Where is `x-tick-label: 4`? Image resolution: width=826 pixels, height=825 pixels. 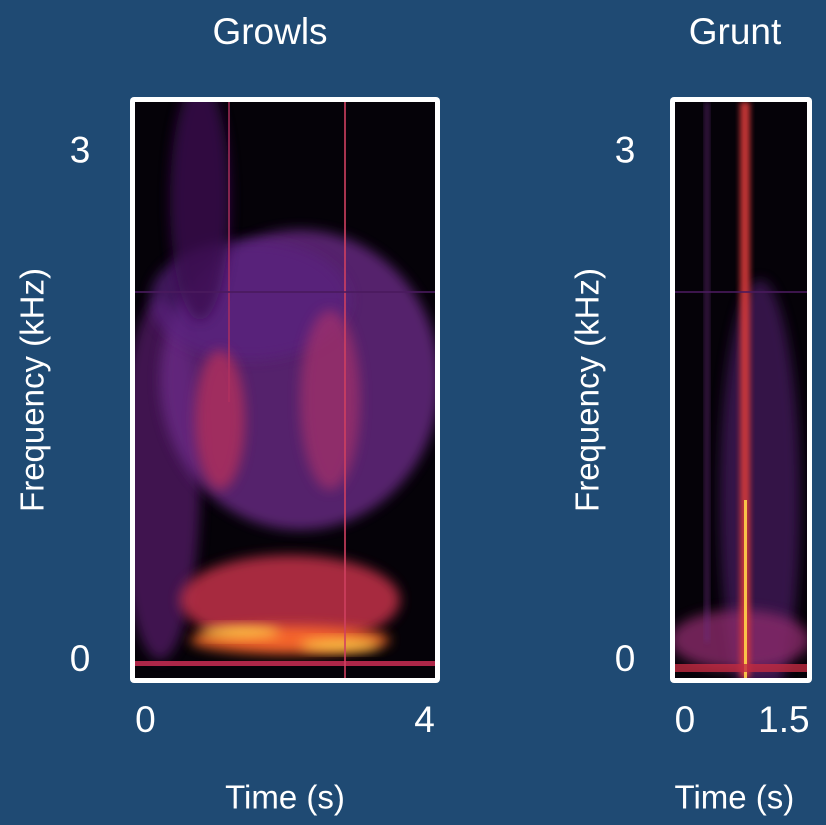
x-tick-label: 4 is located at coordinates (424, 719).